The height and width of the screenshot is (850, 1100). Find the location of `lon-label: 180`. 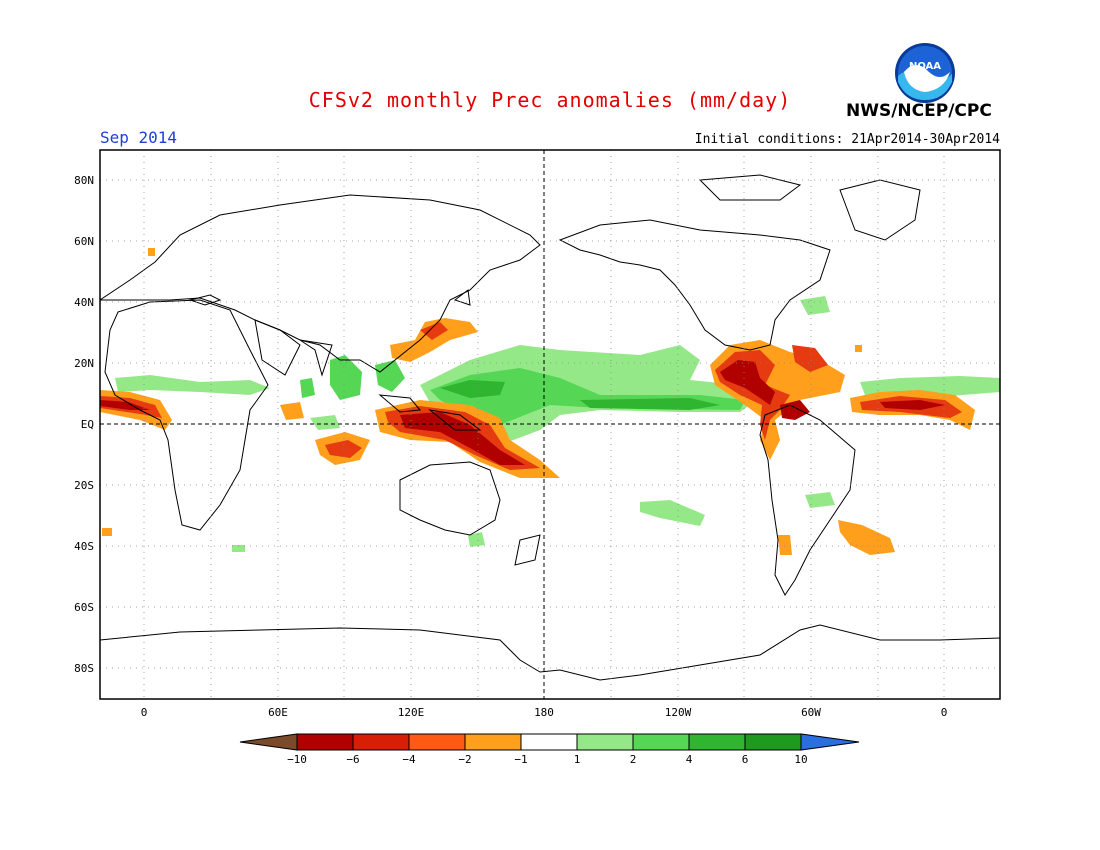

lon-label: 180 is located at coordinates (544, 712).